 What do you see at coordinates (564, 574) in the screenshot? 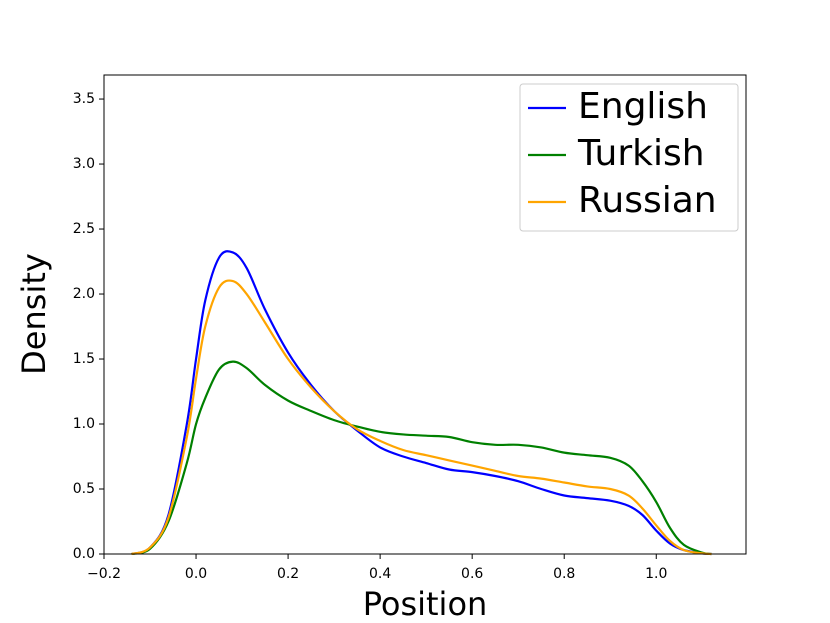
I see `x-tick-label: 0.8` at bounding box center [564, 574].